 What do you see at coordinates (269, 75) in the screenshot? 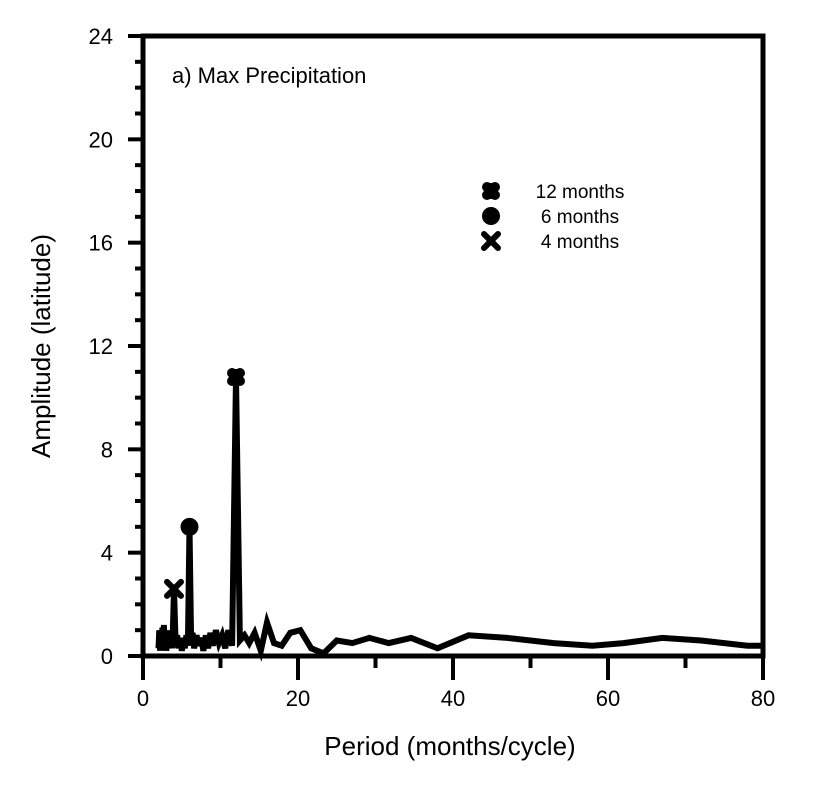
I see `panel-title: a) Max Precipitation` at bounding box center [269, 75].